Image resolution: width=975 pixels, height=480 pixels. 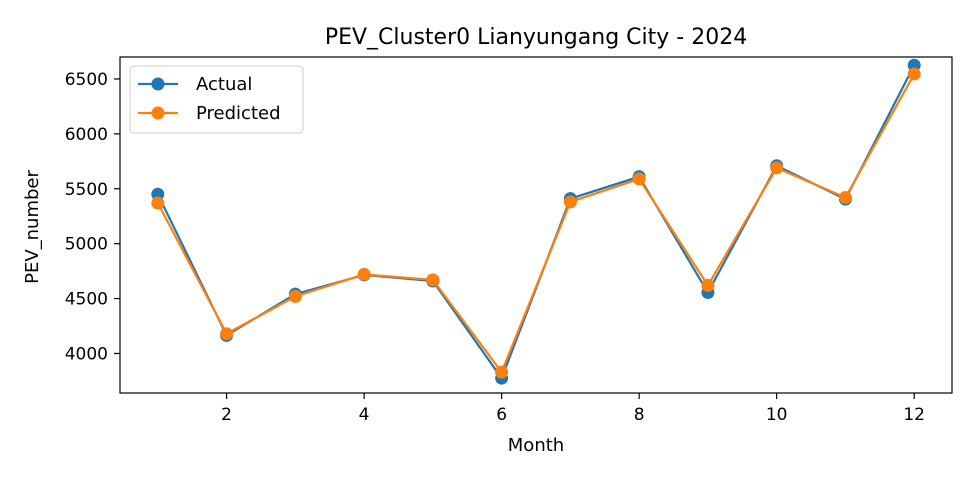 What do you see at coordinates (238, 113) in the screenshot?
I see `legend-label-predicted: Predicted` at bounding box center [238, 113].